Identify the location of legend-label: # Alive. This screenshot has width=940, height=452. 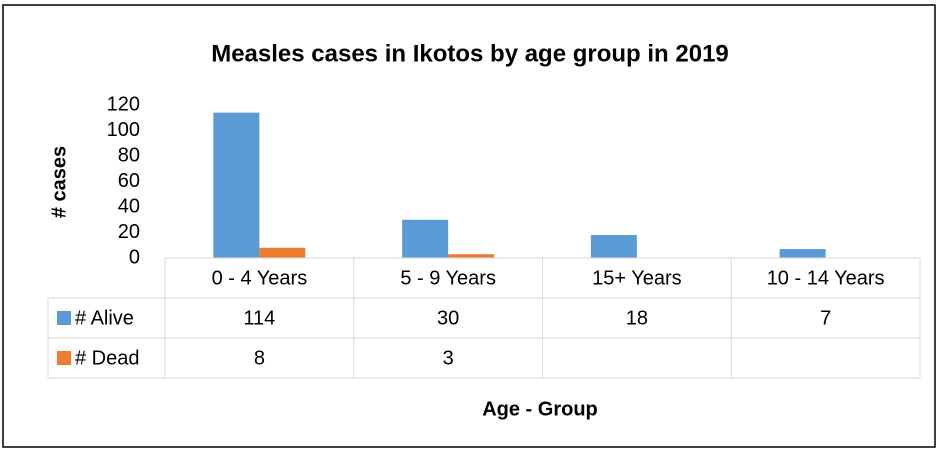
(104, 318).